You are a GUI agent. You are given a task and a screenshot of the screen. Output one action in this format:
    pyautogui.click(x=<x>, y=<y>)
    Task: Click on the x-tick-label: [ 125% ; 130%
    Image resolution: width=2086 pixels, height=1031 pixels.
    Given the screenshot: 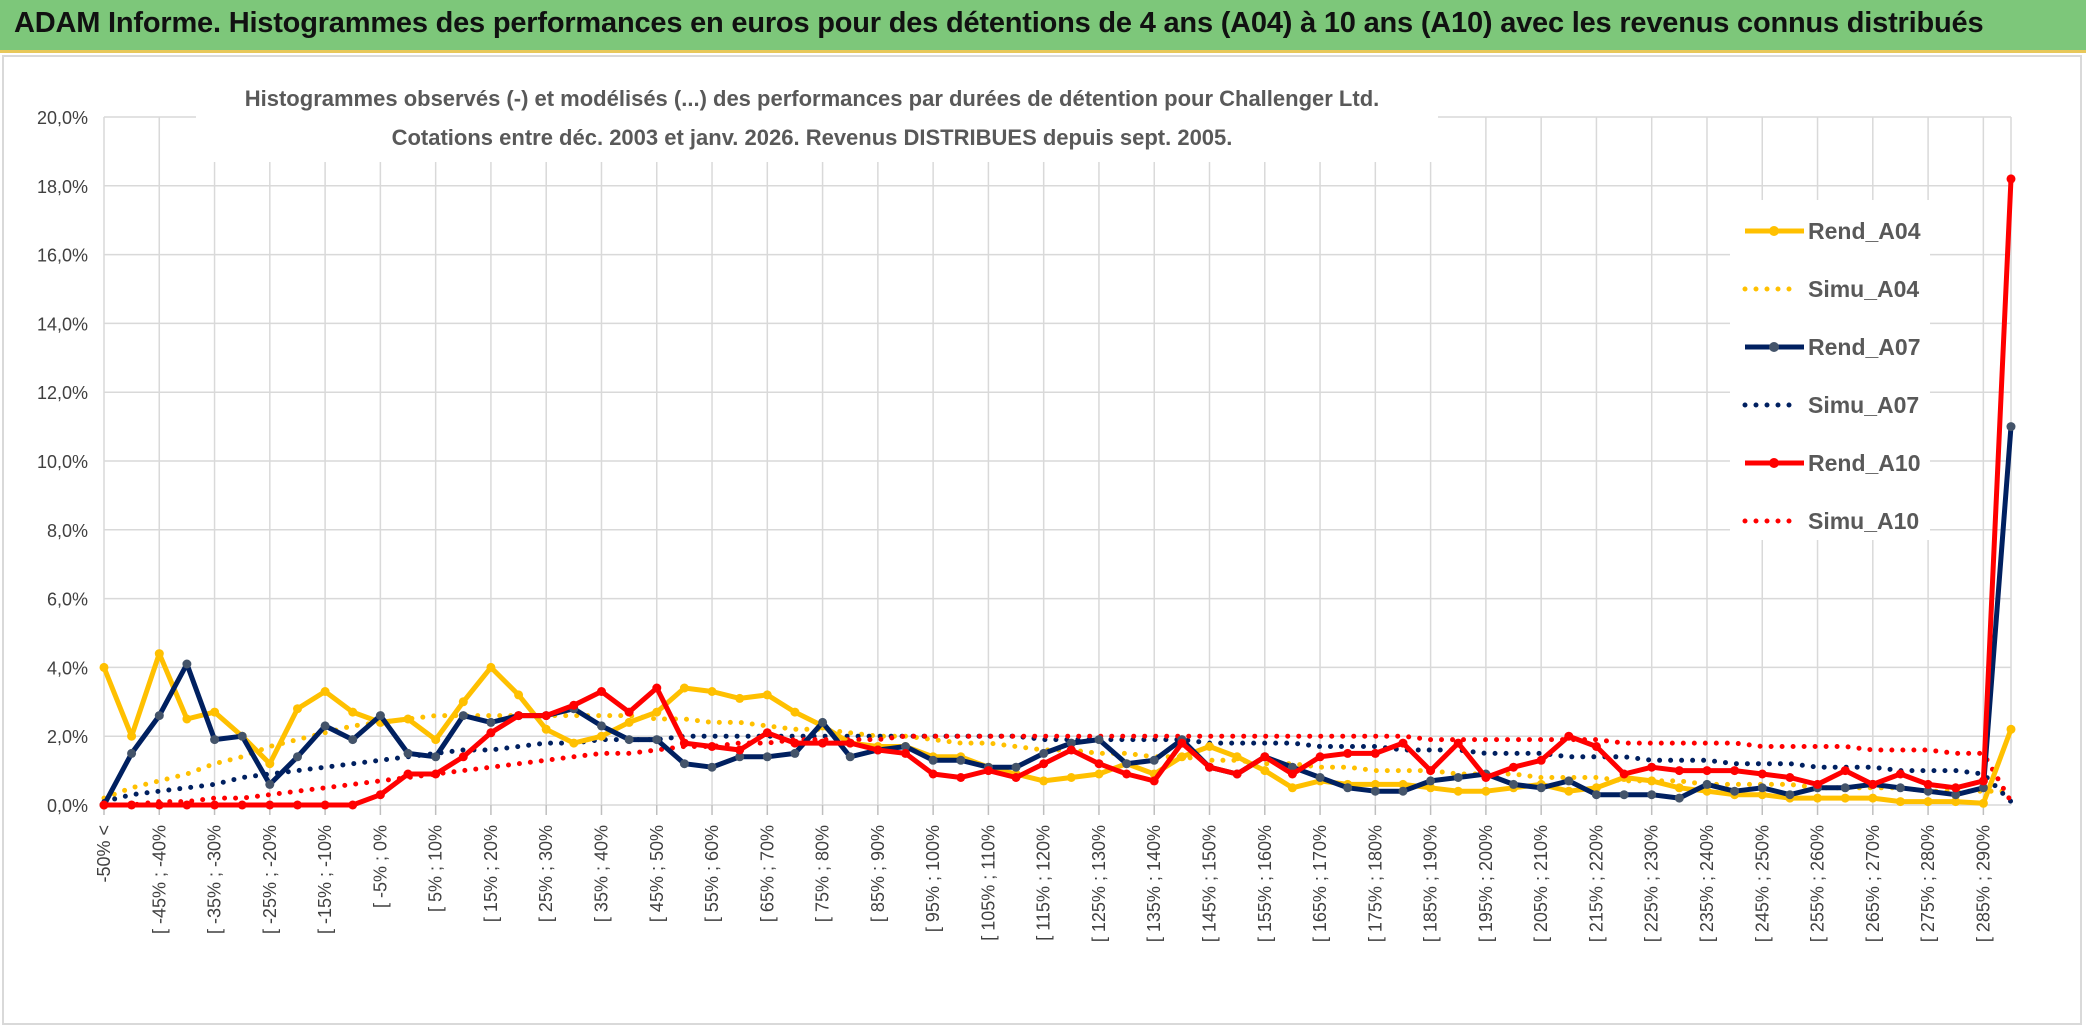 What is the action you would take?
    pyautogui.click(x=1099, y=883)
    